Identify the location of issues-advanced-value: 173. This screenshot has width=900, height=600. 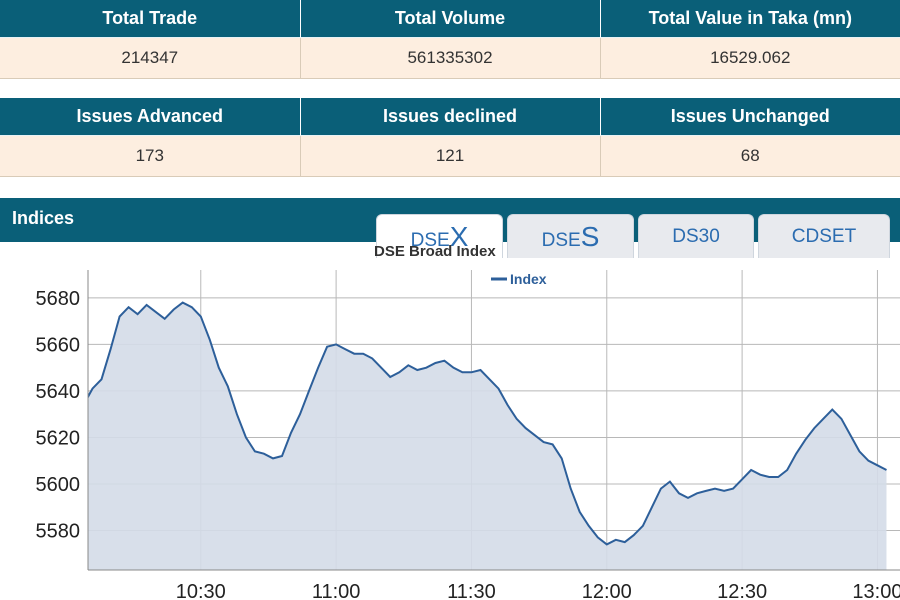
(150, 156).